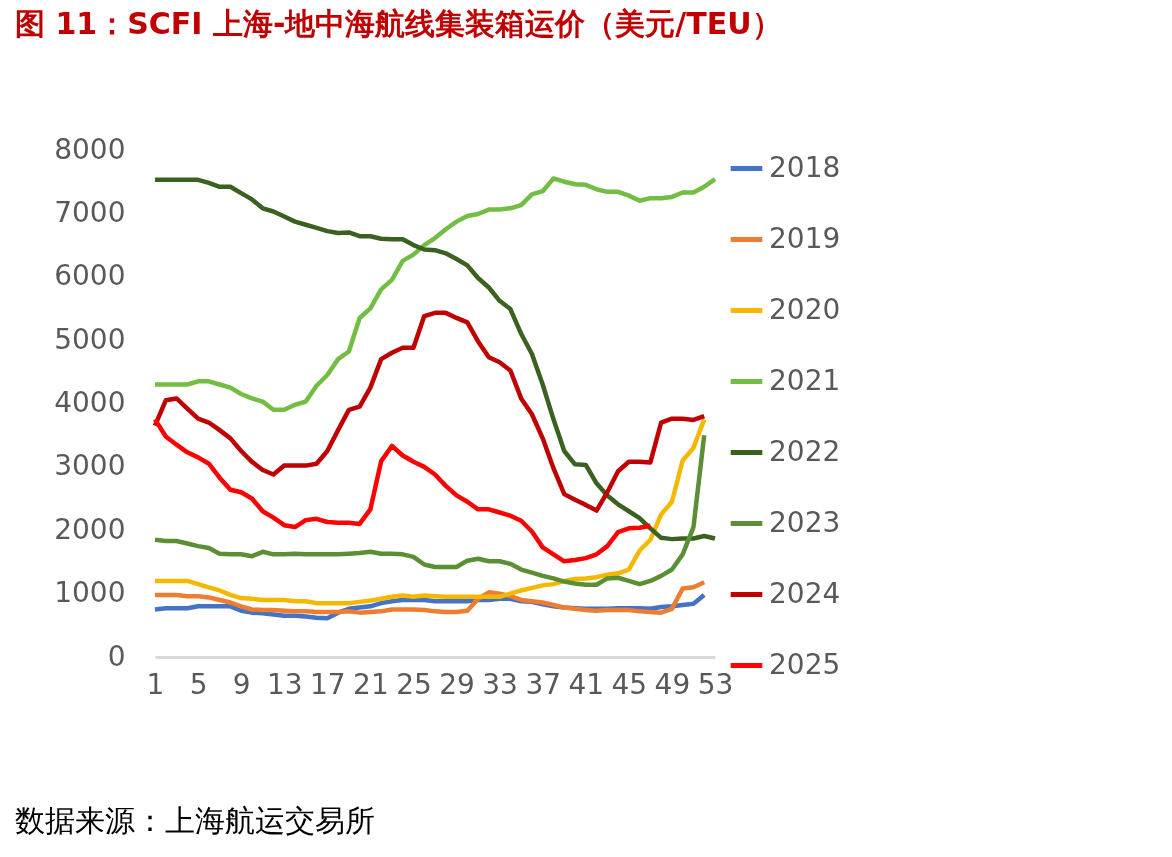 Image resolution: width=1172 pixels, height=857 pixels. Describe the element at coordinates (457, 684) in the screenshot. I see `x-tick-label: 29` at that location.